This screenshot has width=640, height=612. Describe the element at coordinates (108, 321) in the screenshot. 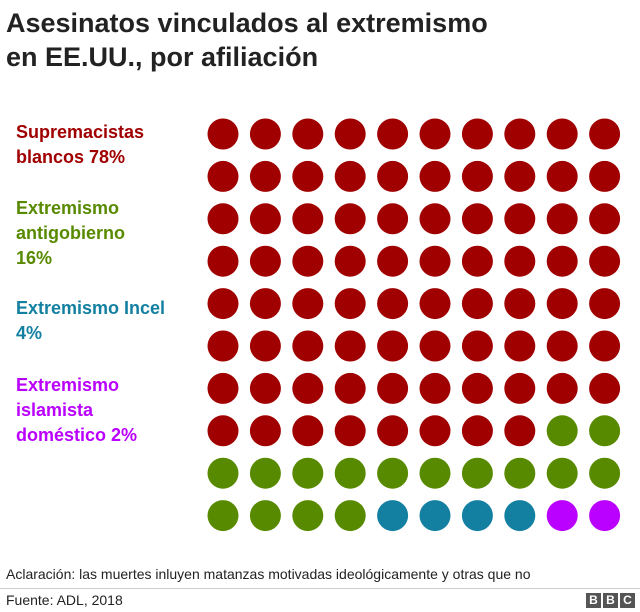

I see `legend-incel: Extremismo Incel 4%` at that location.